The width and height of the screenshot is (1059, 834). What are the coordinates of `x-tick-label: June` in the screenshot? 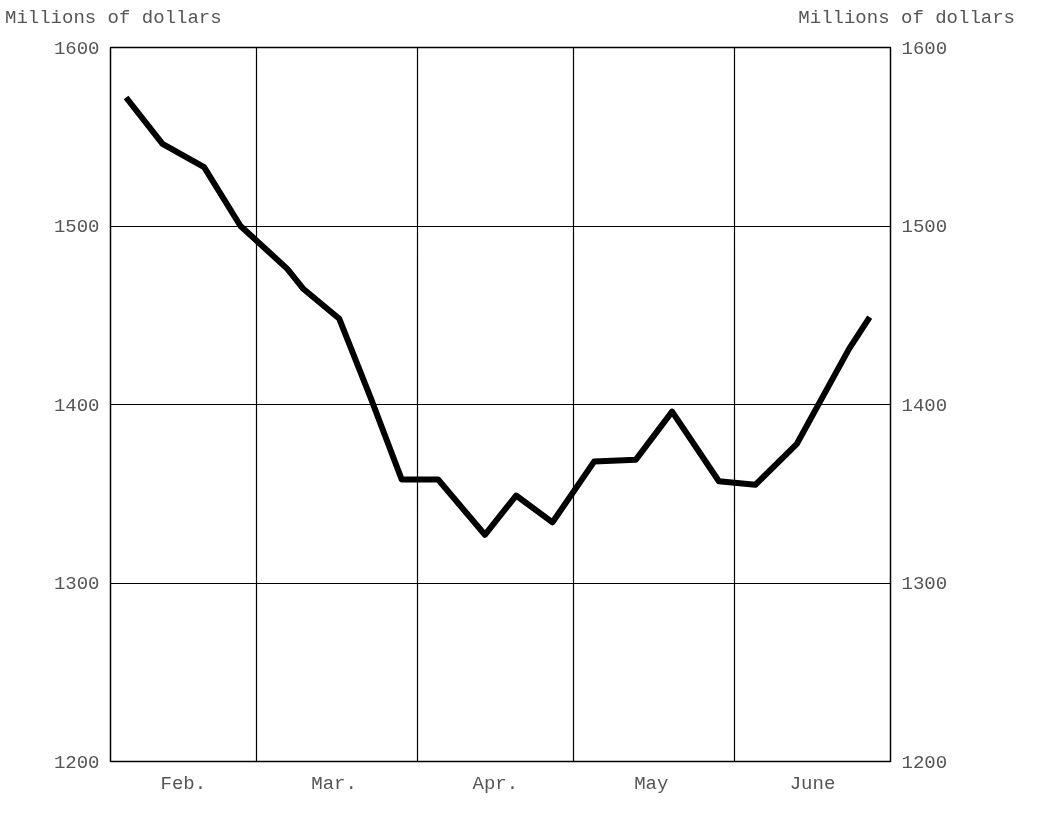 It's located at (812, 783).